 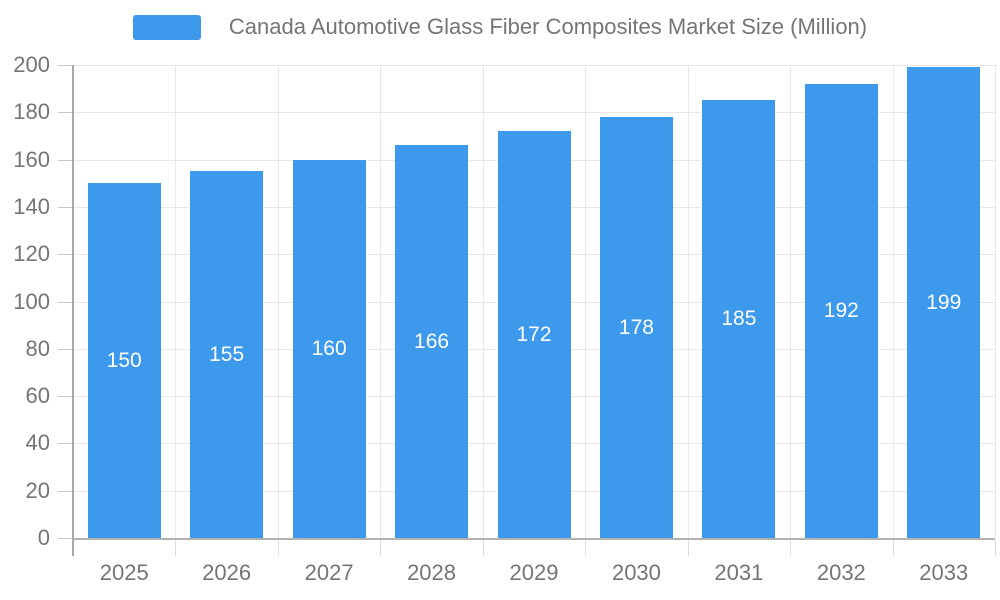 I want to click on bar-value-label: 166, so click(x=432, y=341).